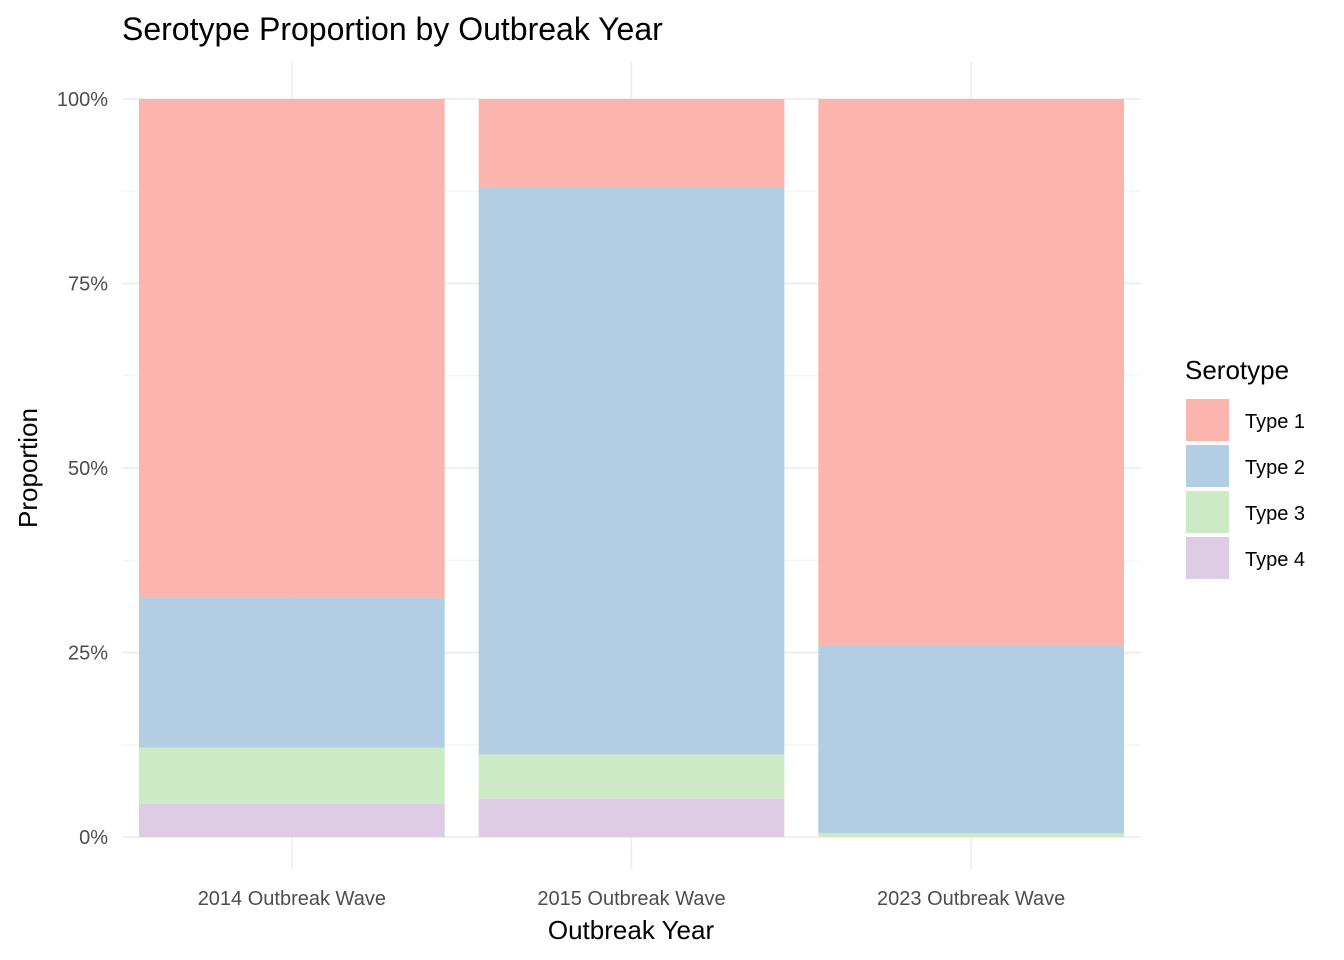 This screenshot has height=960, width=1344. Describe the element at coordinates (1275, 422) in the screenshot. I see `legend-label-type-1: Type 1` at that location.